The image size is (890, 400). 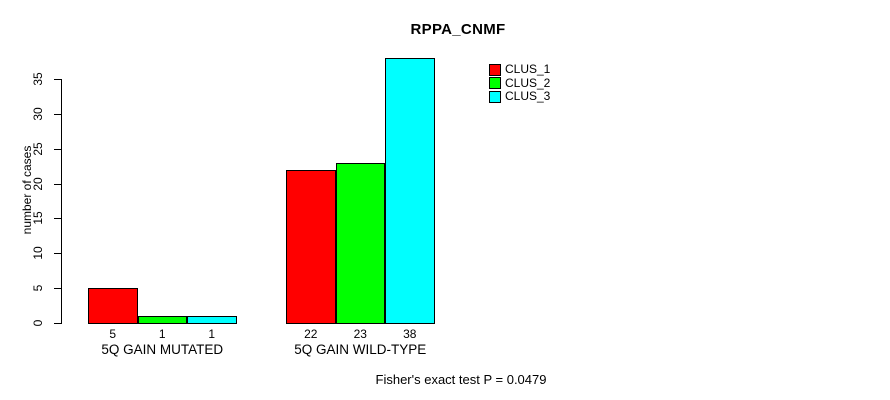 I want to click on y-axis-line, so click(x=61, y=201).